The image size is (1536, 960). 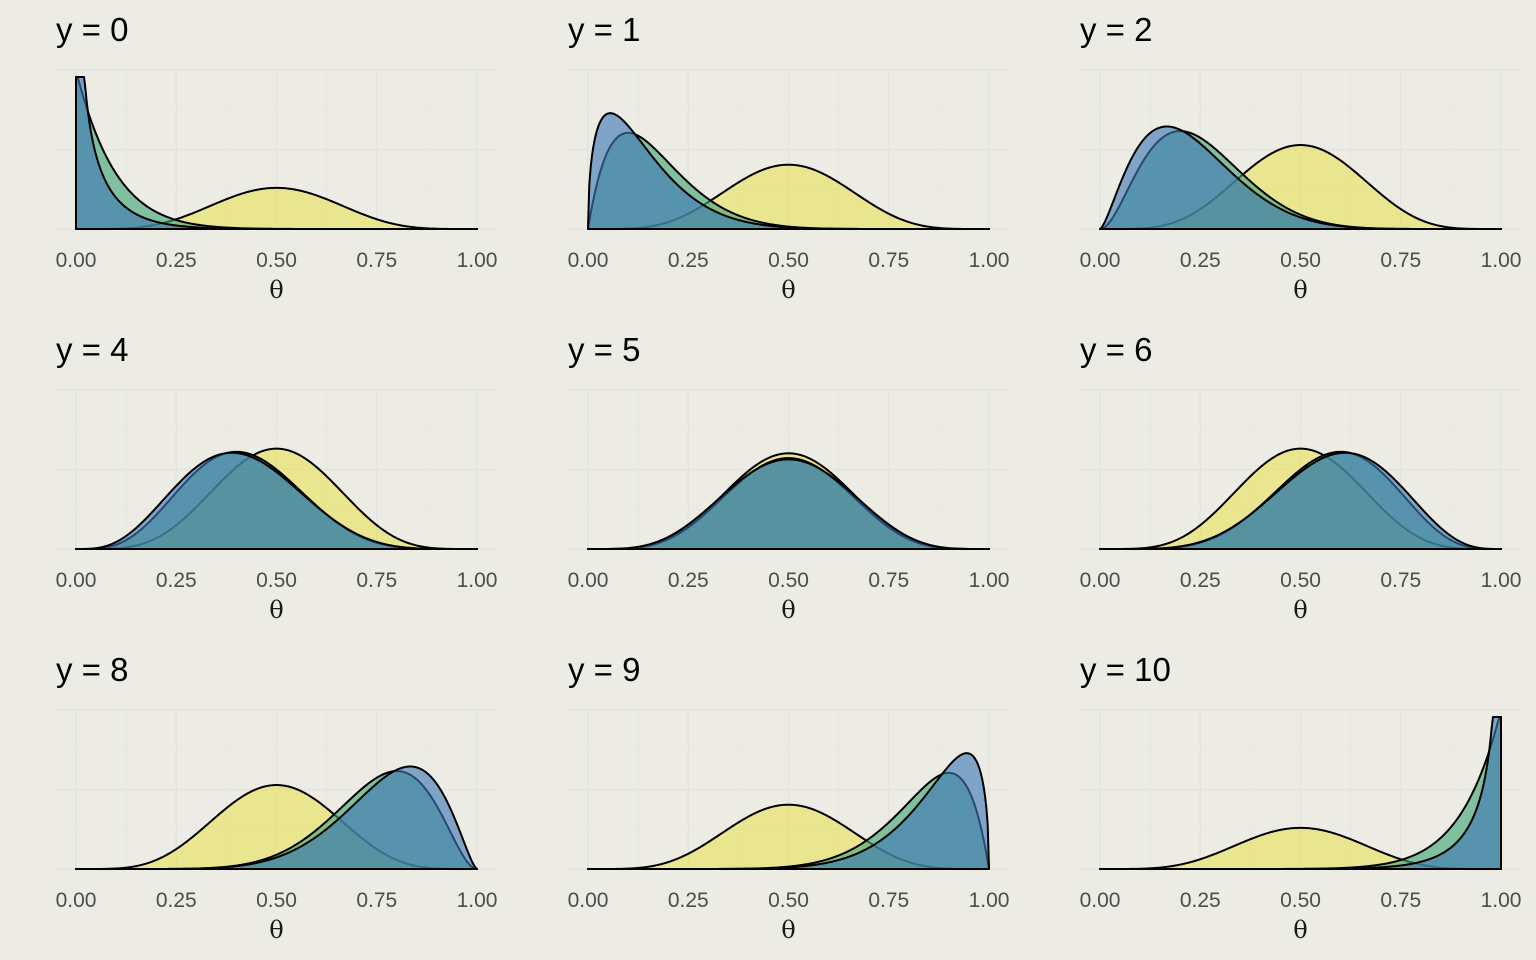 I want to click on panel-title: y = 6, so click(x=1116, y=349).